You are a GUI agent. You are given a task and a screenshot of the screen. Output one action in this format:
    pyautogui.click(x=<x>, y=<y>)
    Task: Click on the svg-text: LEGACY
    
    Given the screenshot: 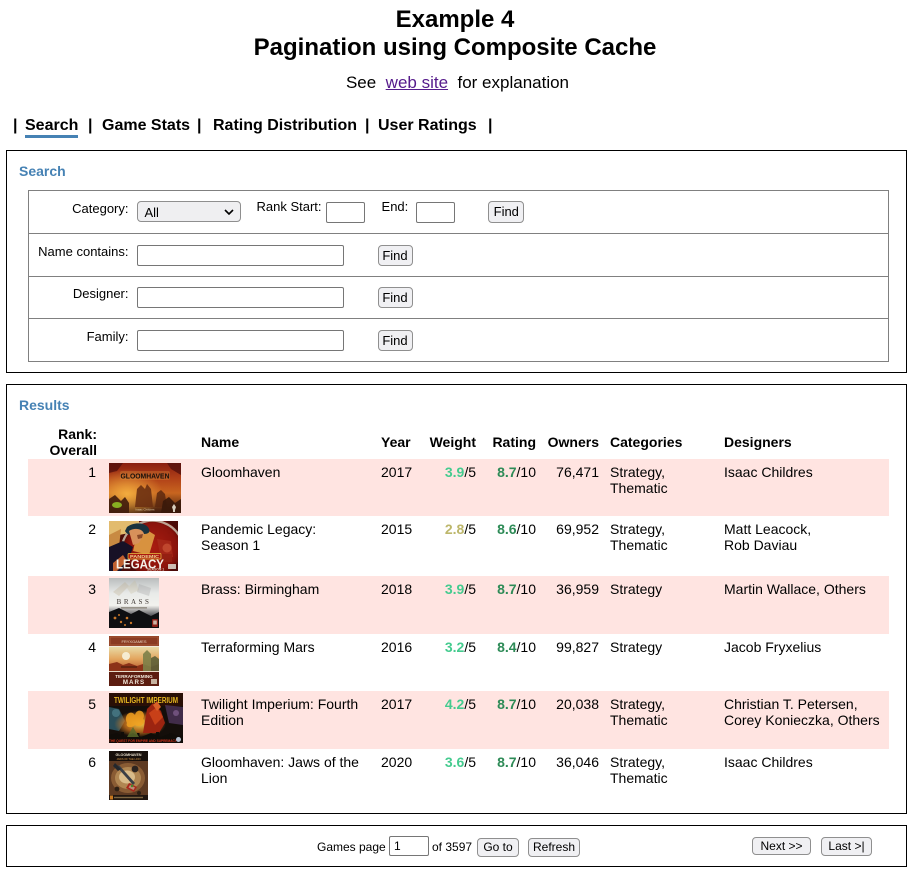 What is the action you would take?
    pyautogui.click(x=140, y=565)
    